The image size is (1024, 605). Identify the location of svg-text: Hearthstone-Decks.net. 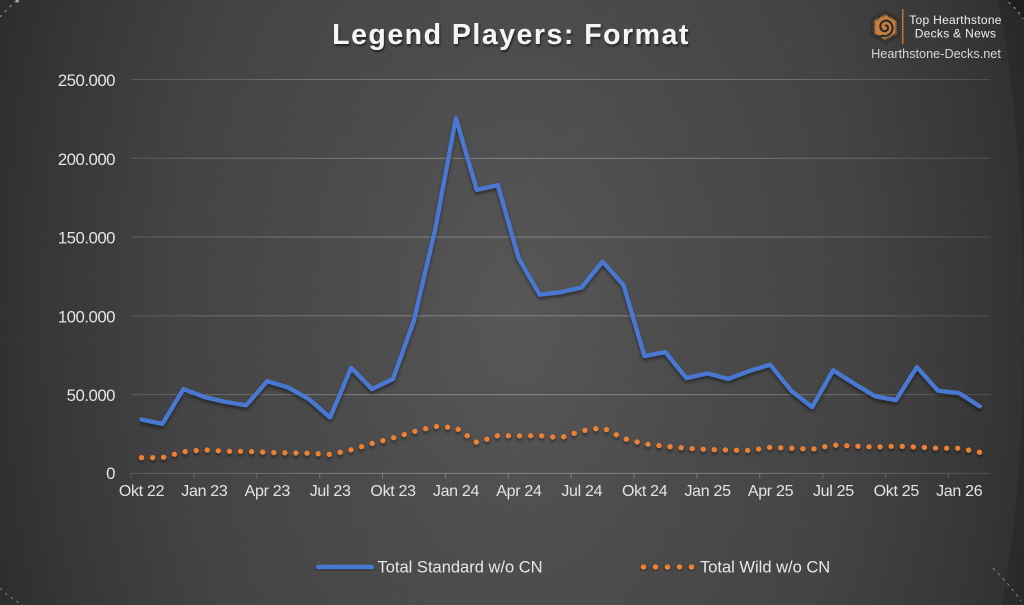
(936, 54).